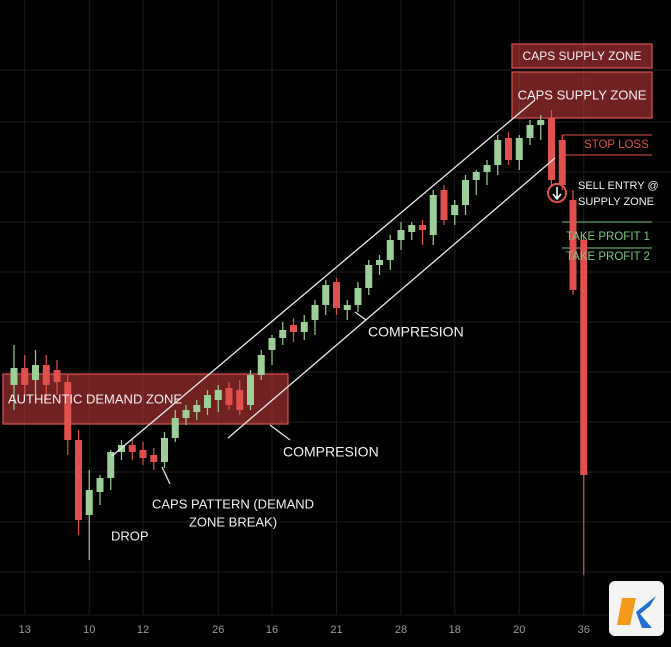 This screenshot has height=647, width=671. I want to click on logo, so click(636, 608).